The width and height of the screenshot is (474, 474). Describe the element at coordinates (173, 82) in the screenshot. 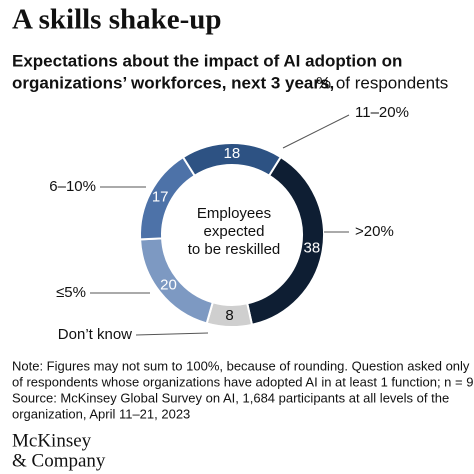

I see `subtitle: organizations’ workforces, next 3 years,` at that location.